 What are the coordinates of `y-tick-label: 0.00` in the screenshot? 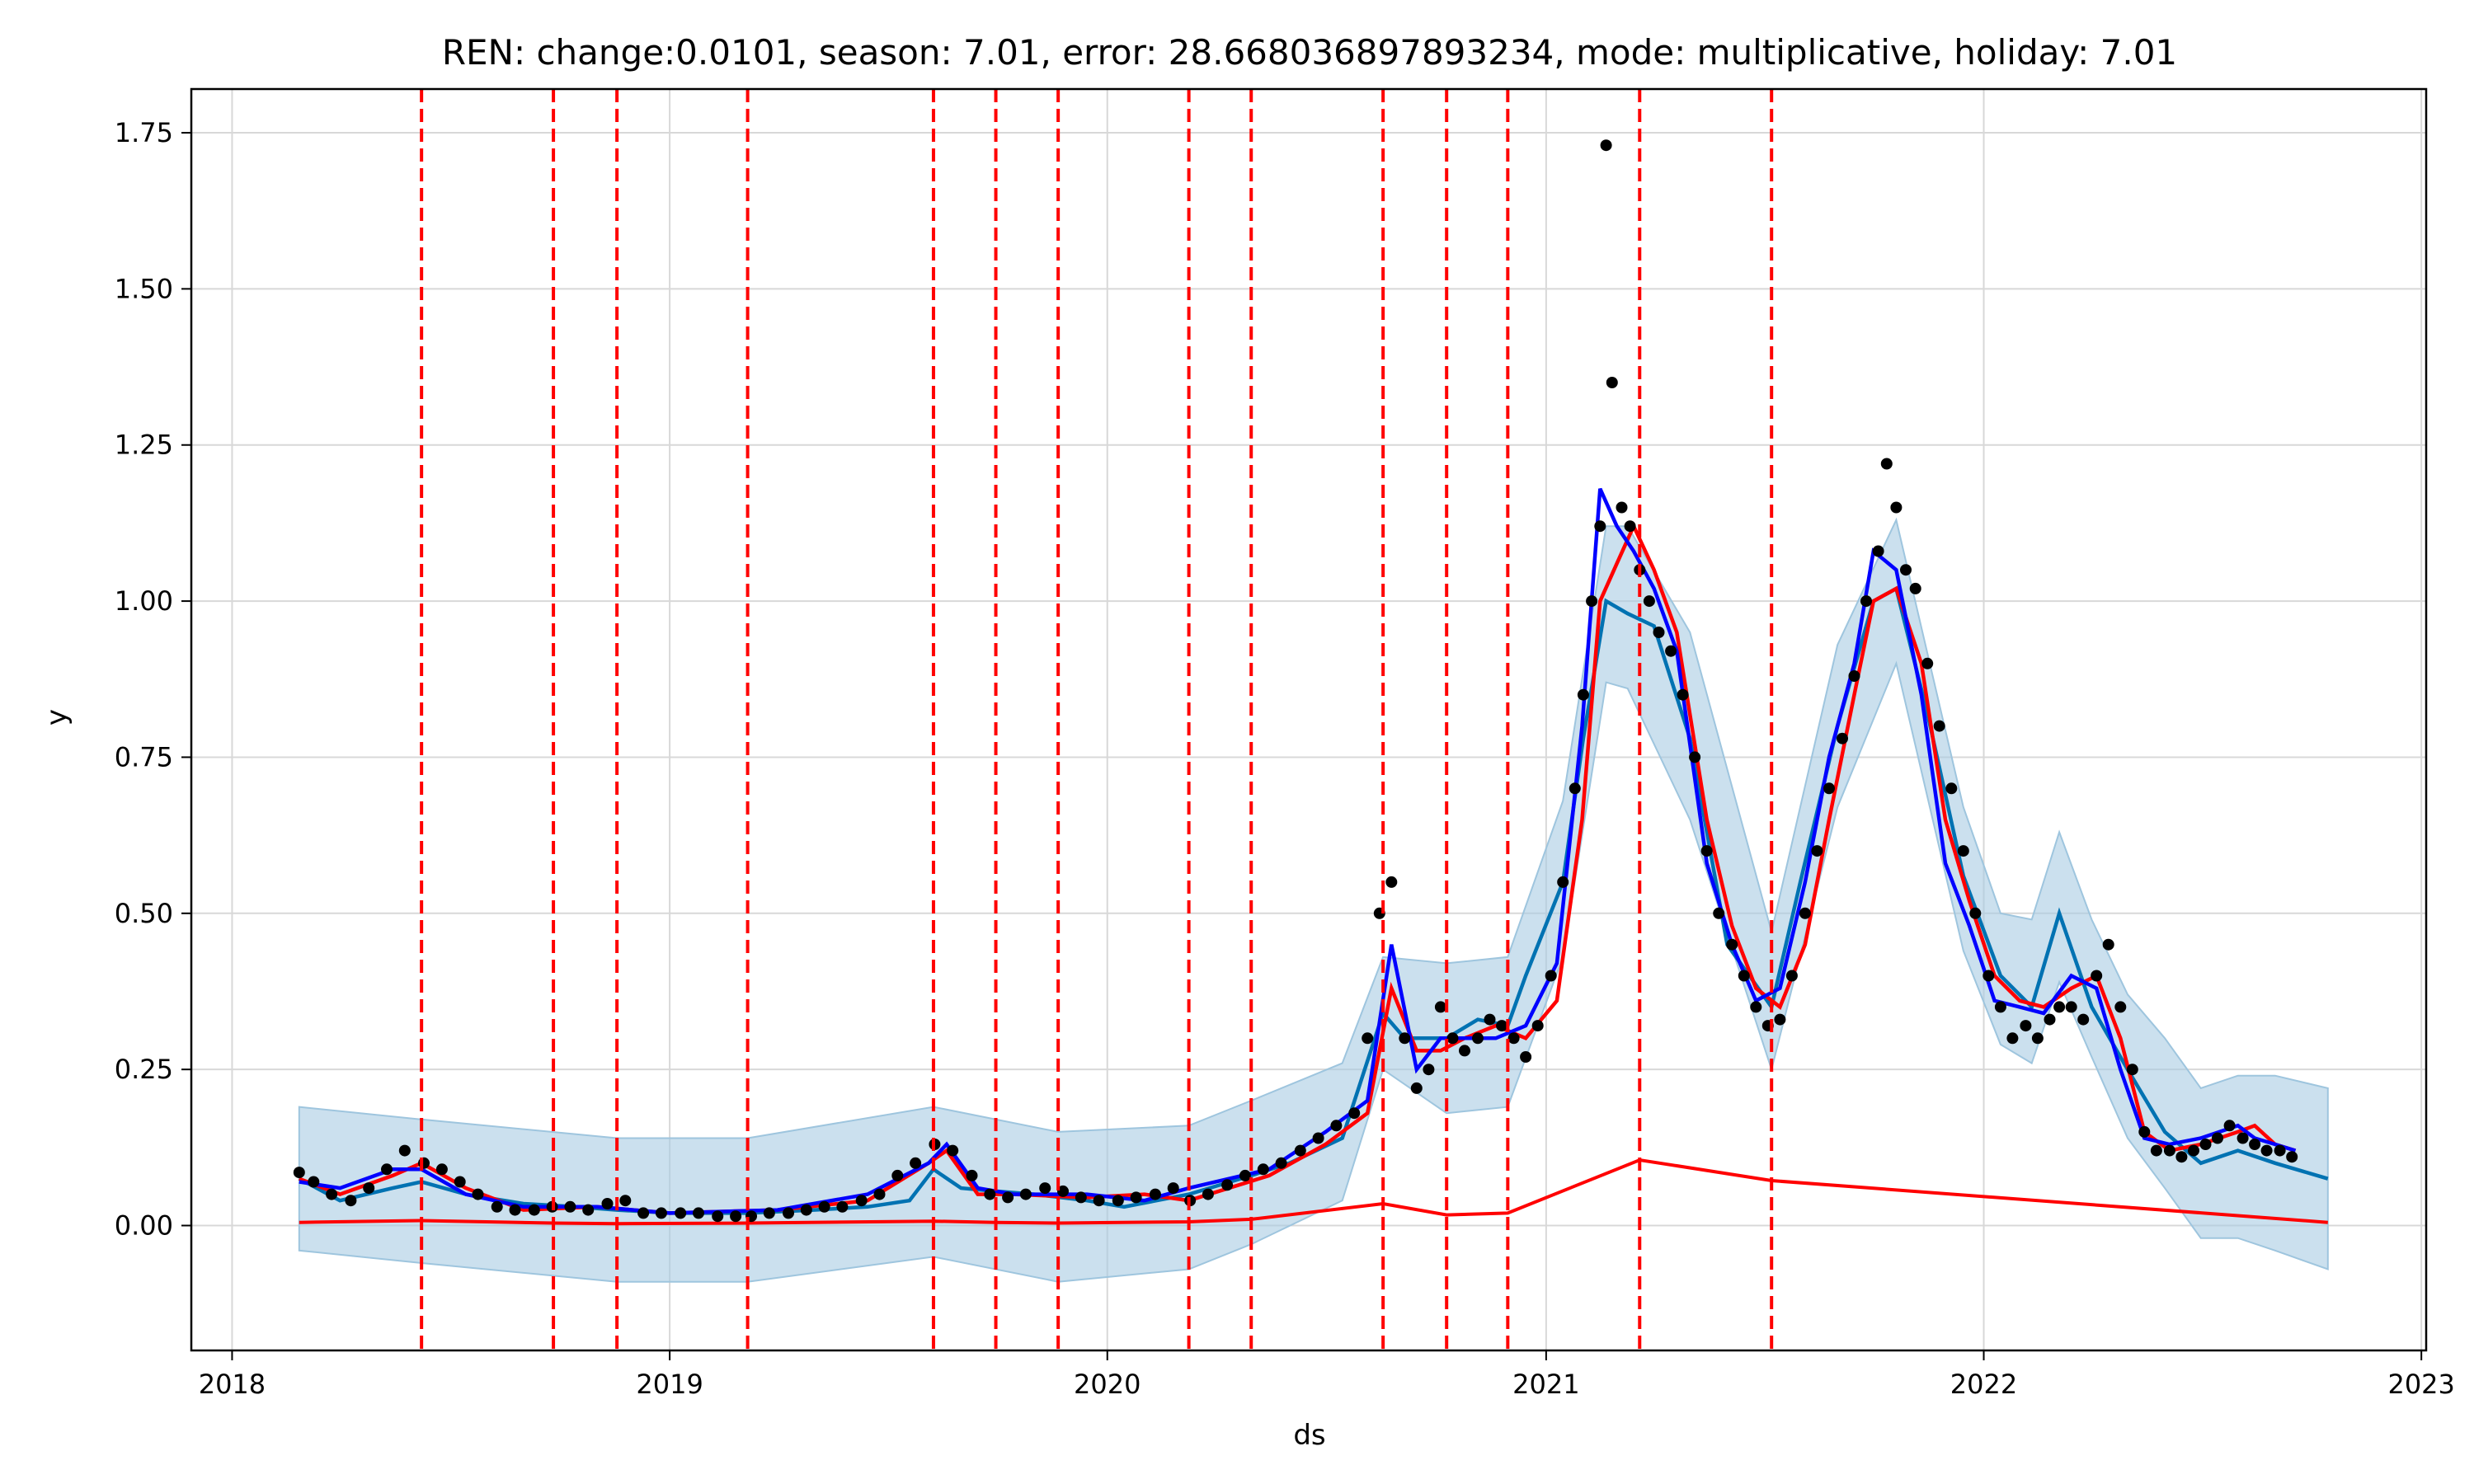 It's located at (144, 1226).